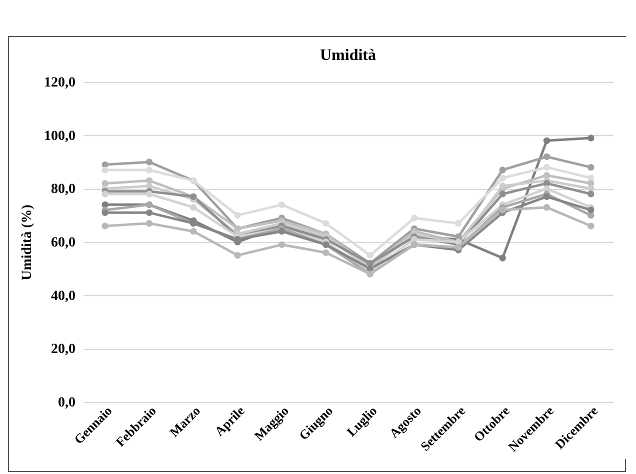 The image size is (636, 474). I want to click on y-tick-label: 80,0, so click(63, 190).